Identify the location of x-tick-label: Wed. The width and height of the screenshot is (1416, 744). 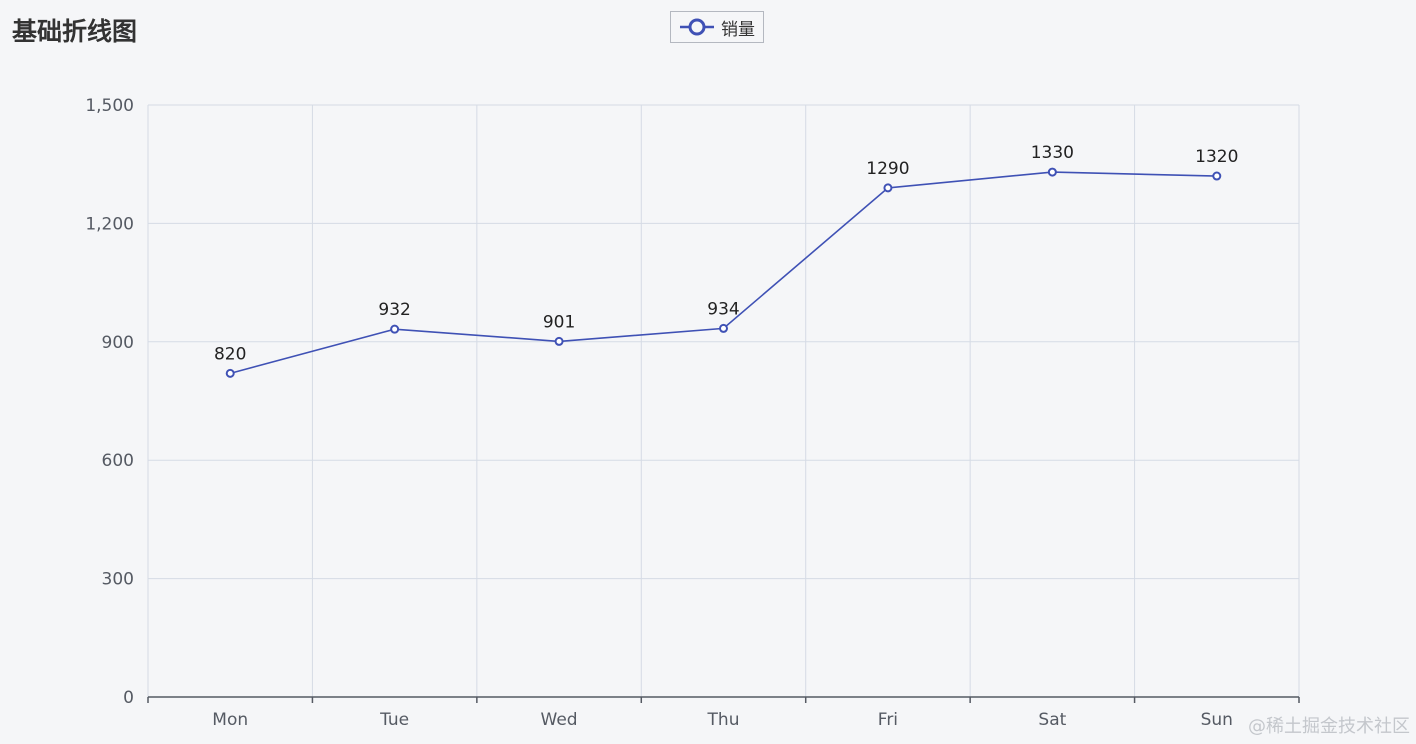
(559, 720).